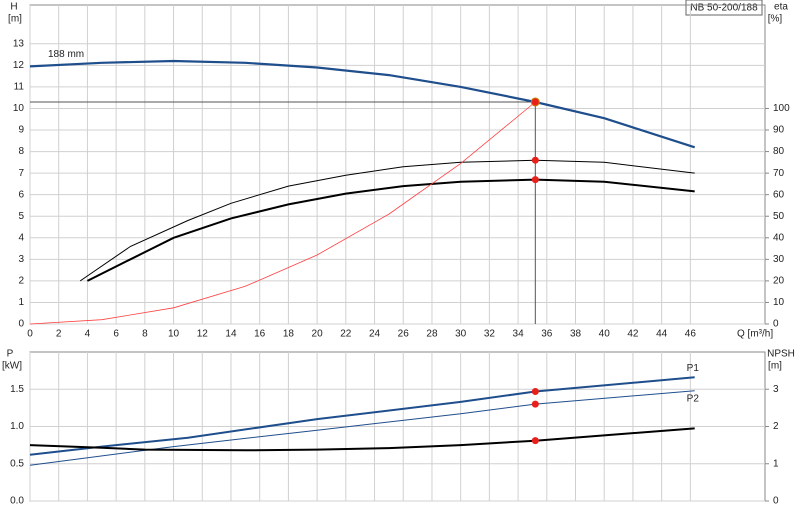  What do you see at coordinates (775, 19) in the screenshot?
I see `y2-unit: [%]` at bounding box center [775, 19].